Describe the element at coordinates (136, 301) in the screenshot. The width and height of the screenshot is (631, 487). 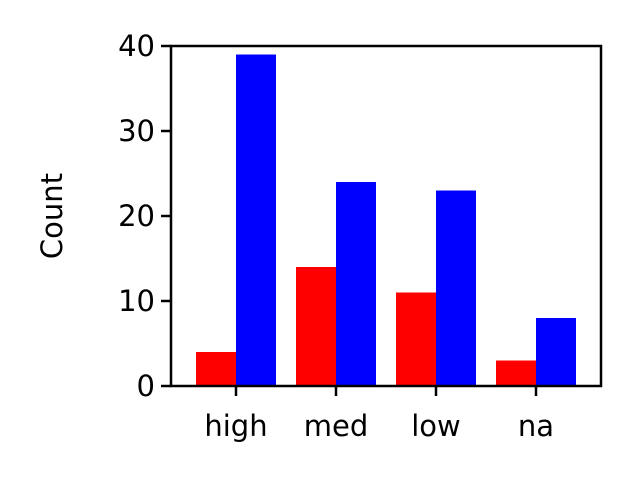
I see `y-tick-label: 10` at that location.